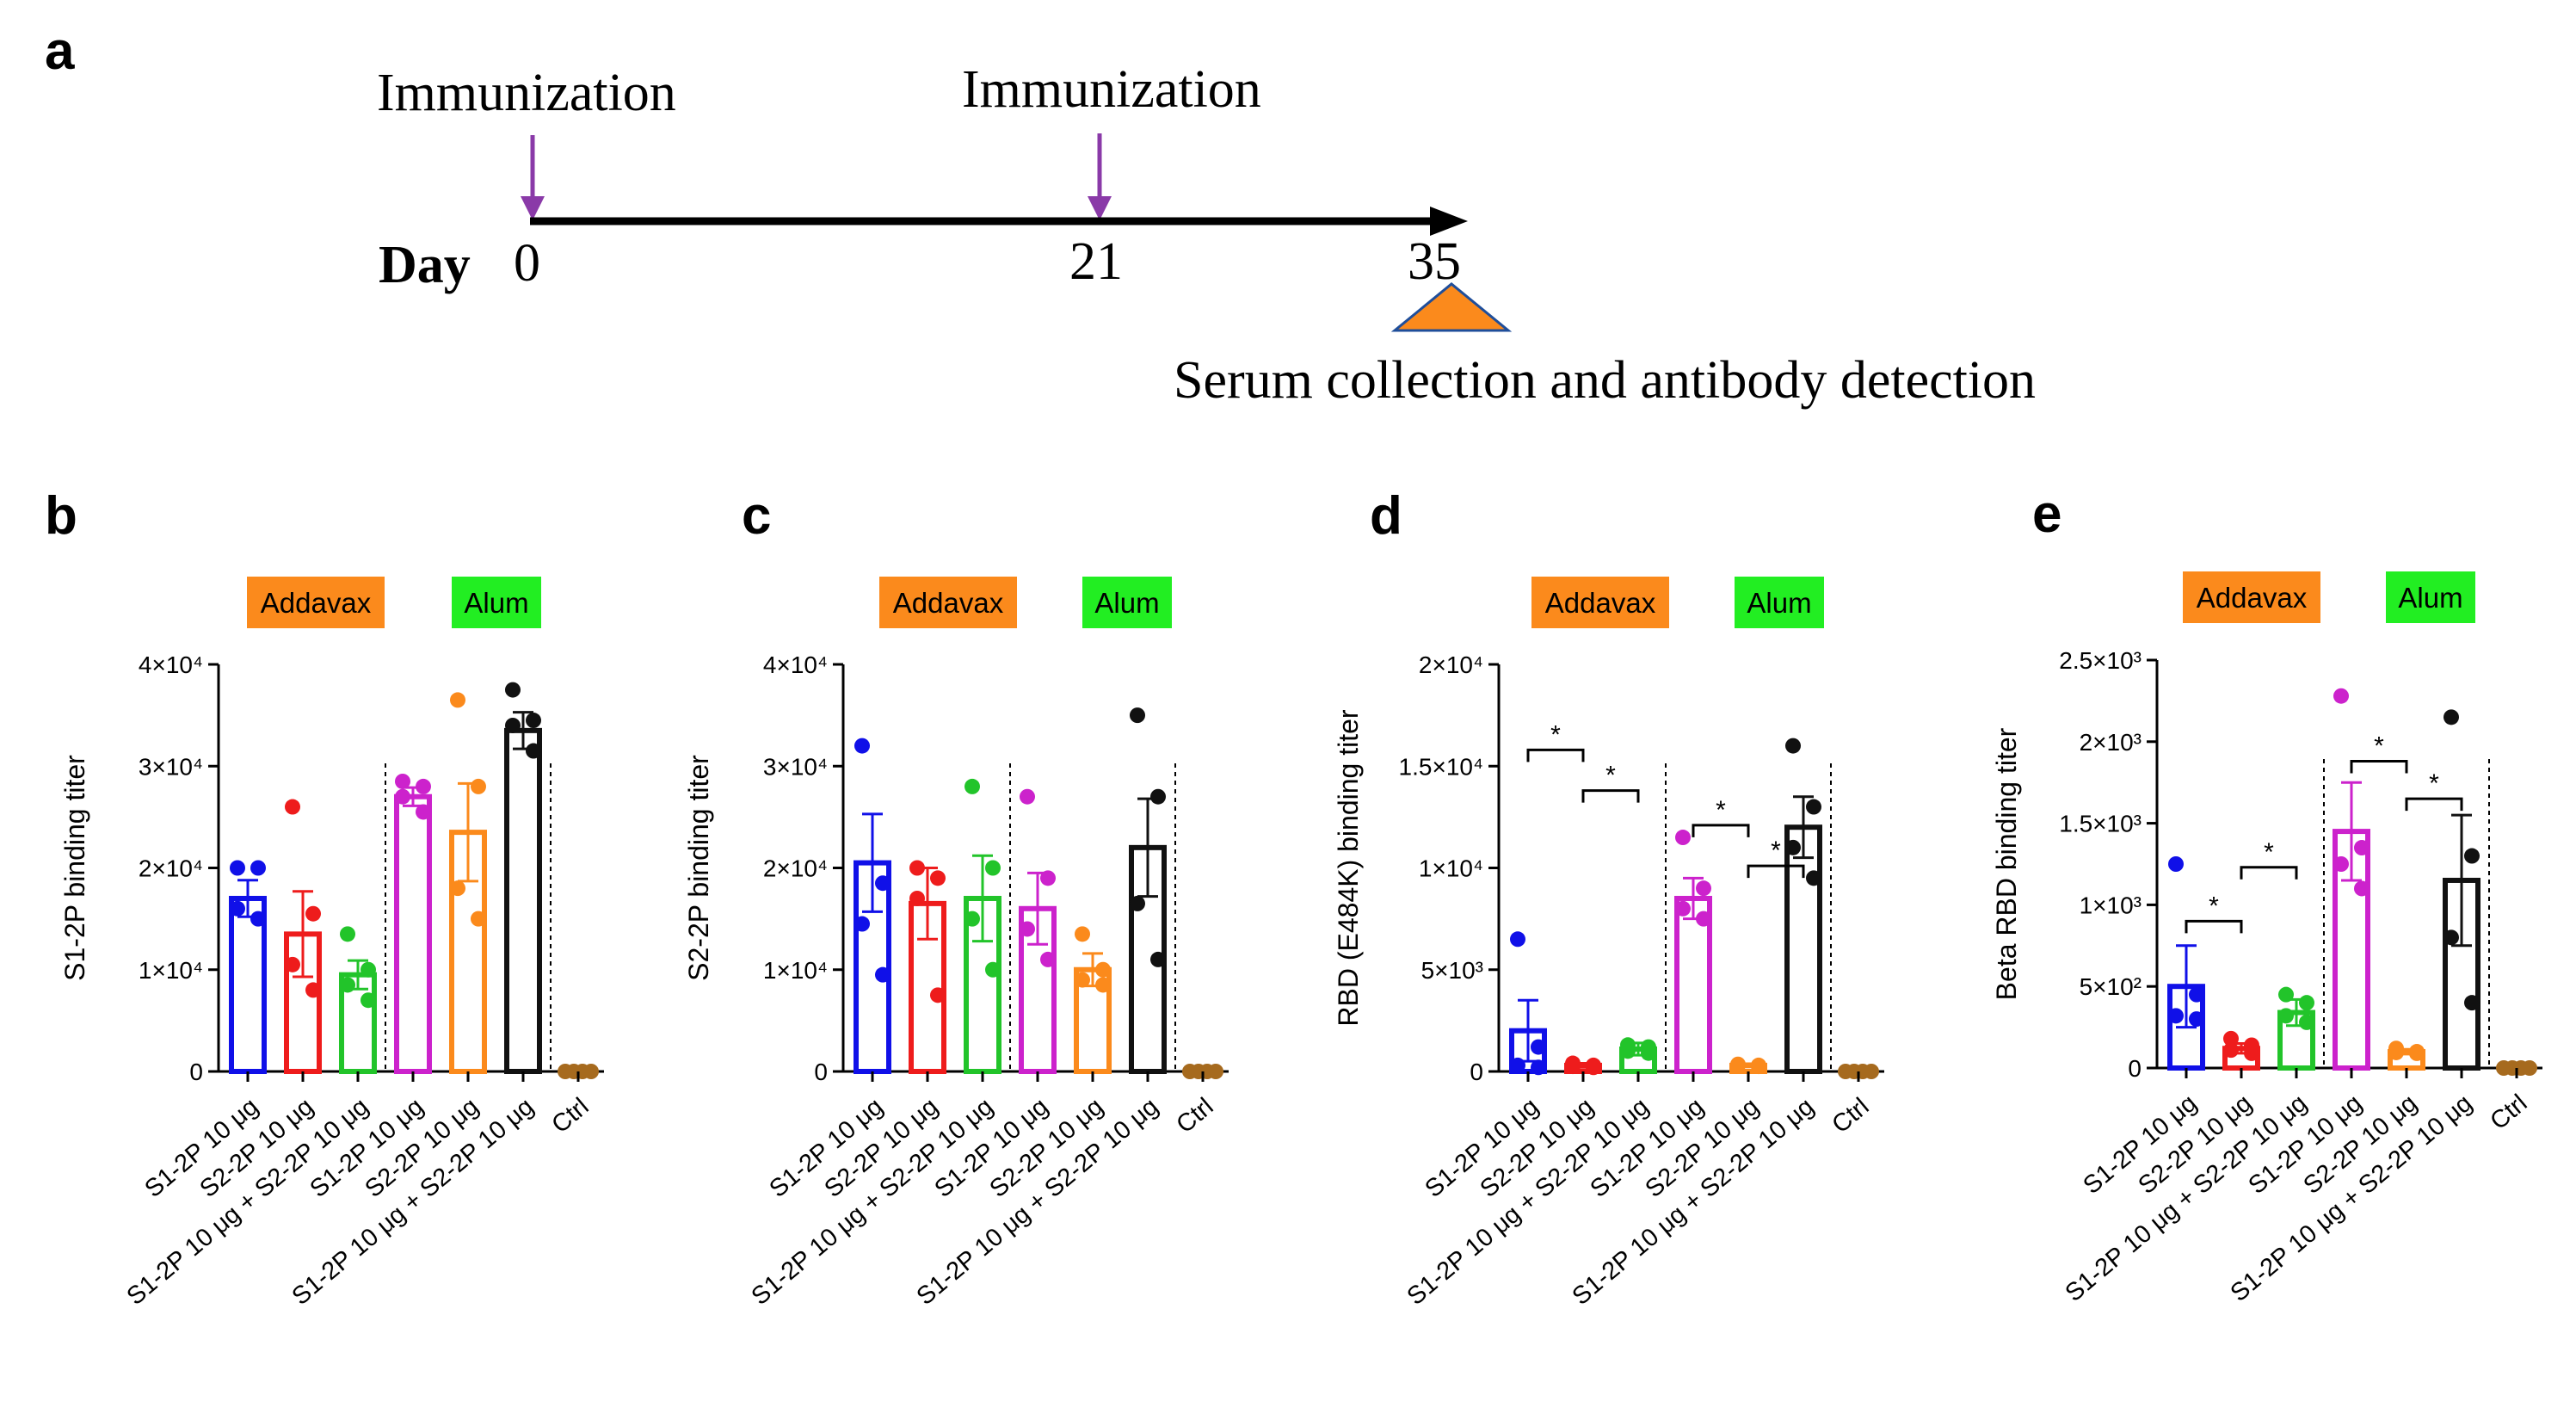 This screenshot has height=1420, width=2576. I want to click on y-tick-label: 2×10³, so click(2111, 742).